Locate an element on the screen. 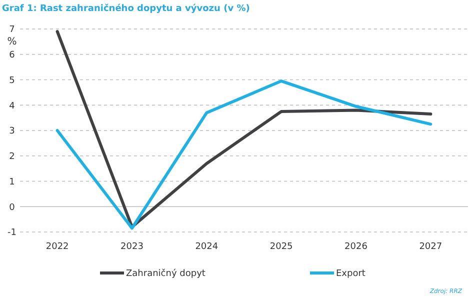 This screenshot has height=301, width=474. x-tick-label: 2025 is located at coordinates (281, 247).